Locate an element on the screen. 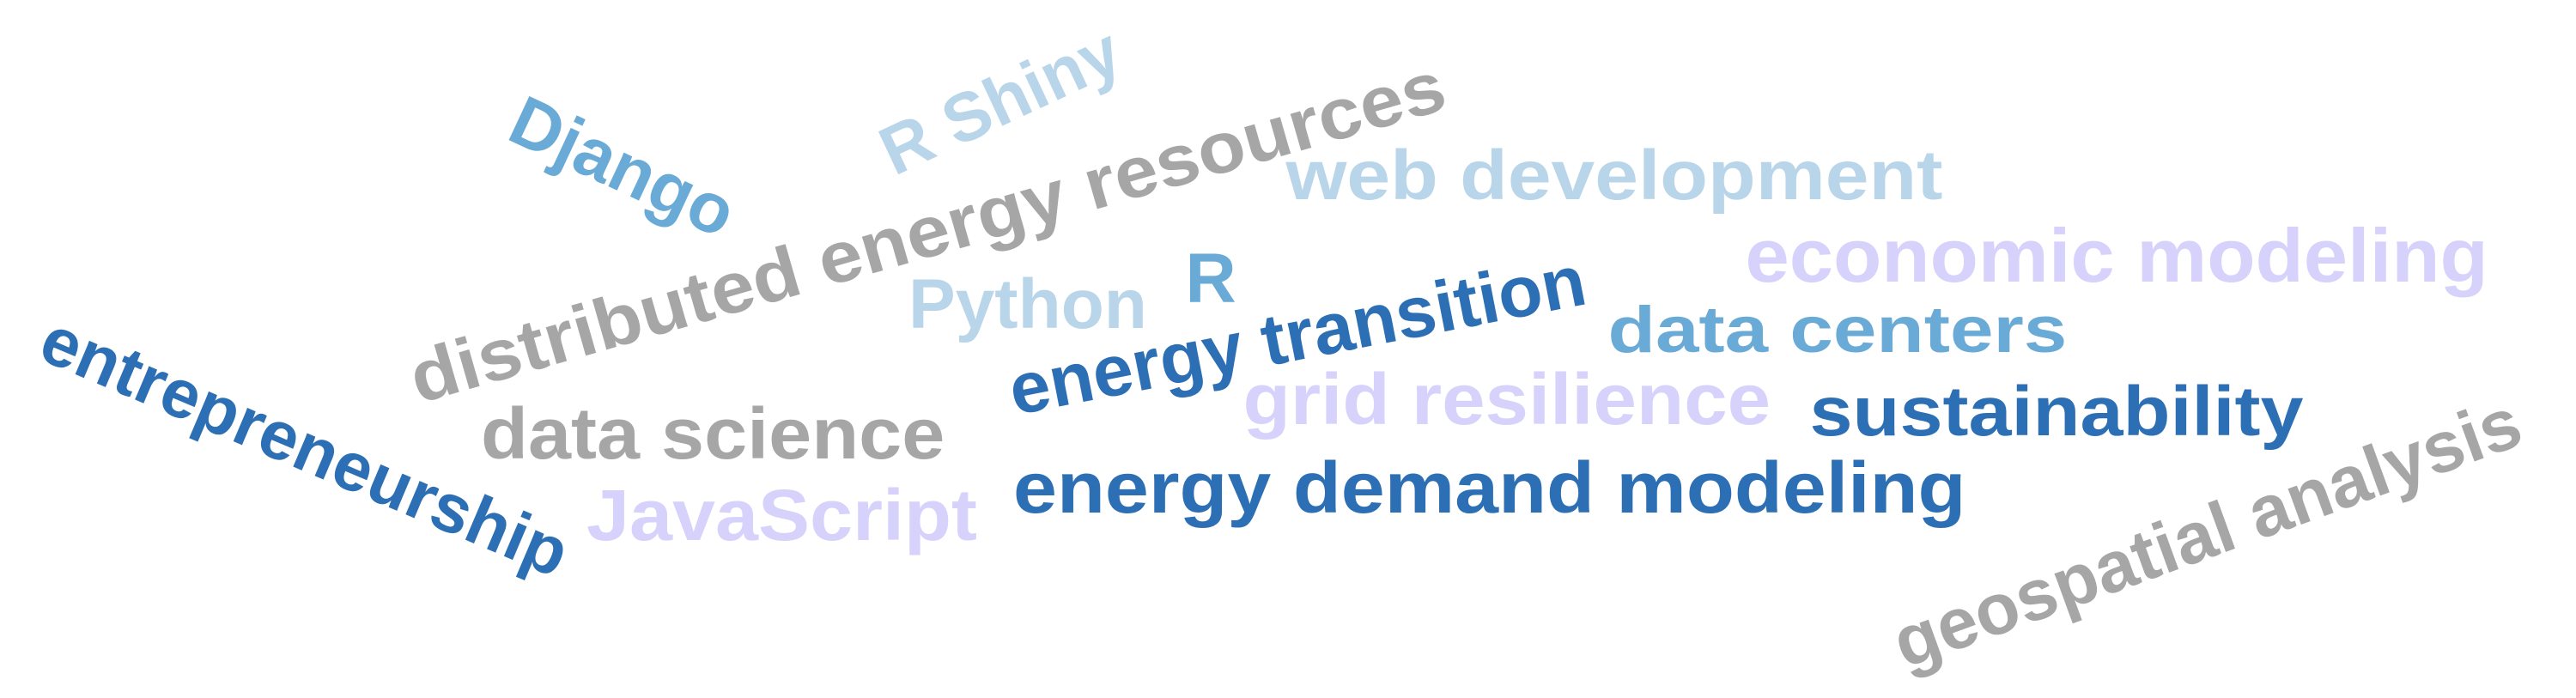 This screenshot has height=698, width=2576. word-energy-demand-modeling: energy demand modeling is located at coordinates (1489, 488).